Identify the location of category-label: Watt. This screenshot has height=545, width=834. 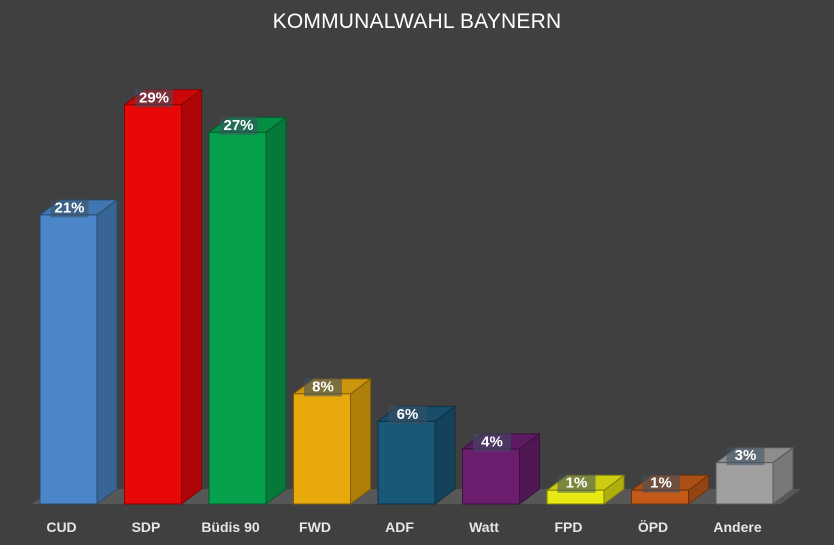
(484, 527).